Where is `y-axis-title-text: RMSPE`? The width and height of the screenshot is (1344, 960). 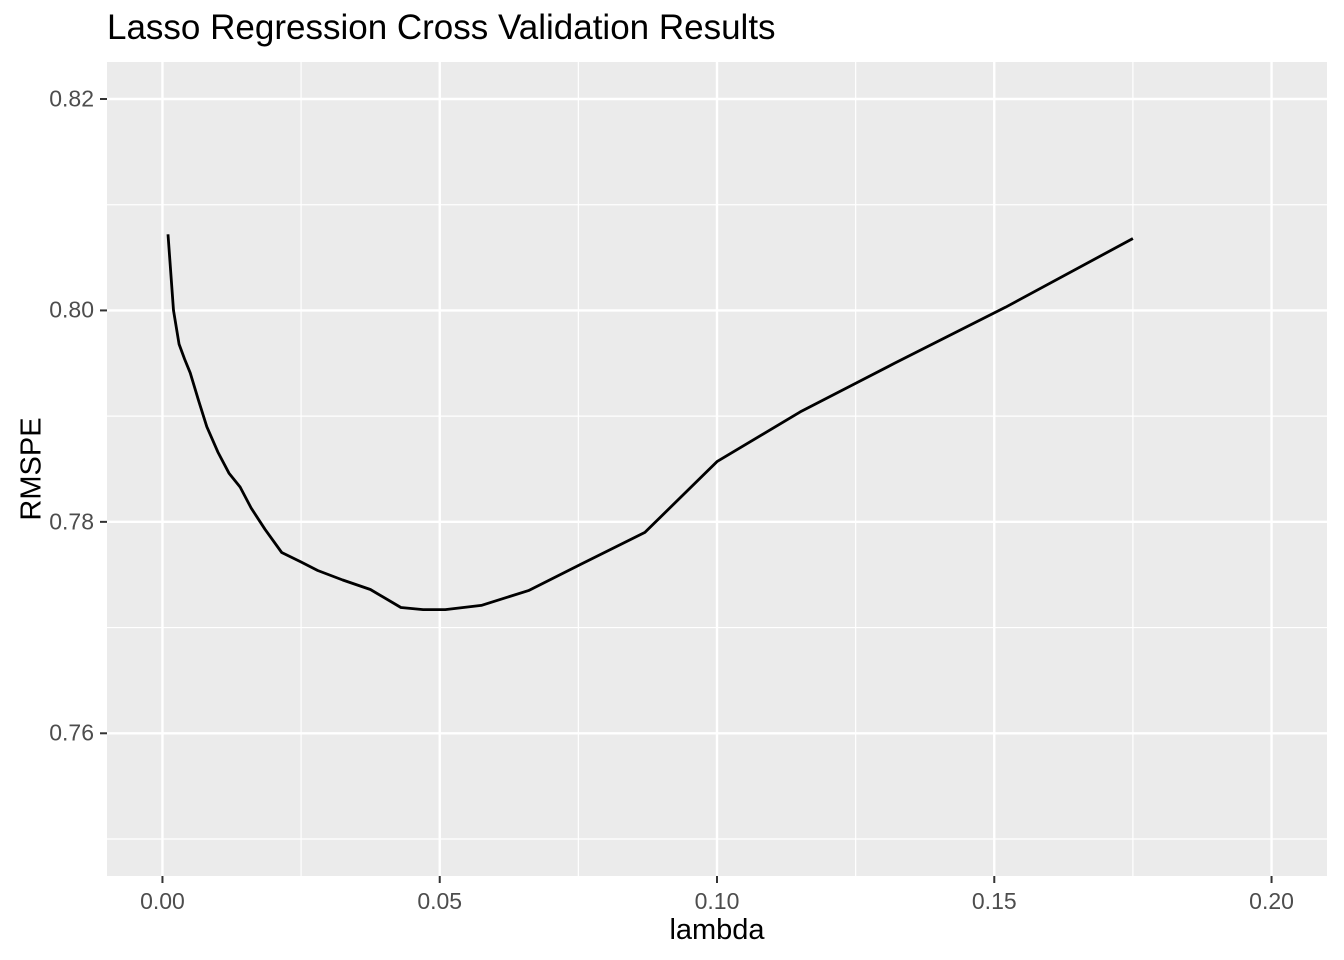
y-axis-title-text: RMSPE is located at coordinates (31, 469).